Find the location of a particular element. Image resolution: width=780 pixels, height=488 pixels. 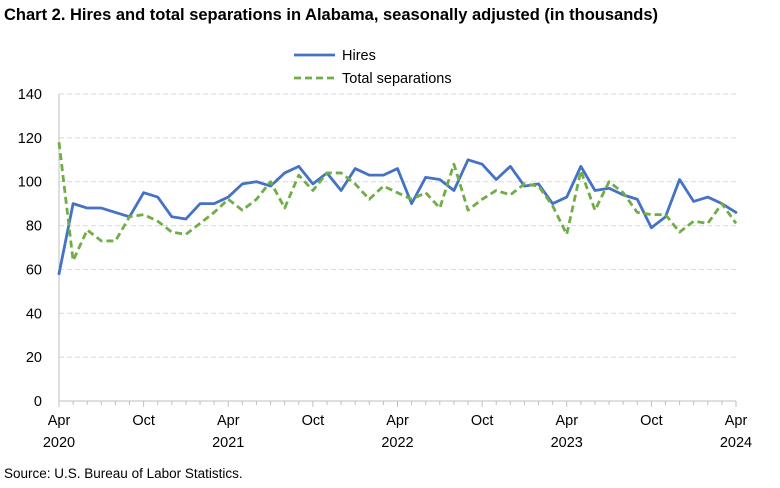

y-tick-labels: 0 20 40 60 80 100 120 140 is located at coordinates (30, 248).